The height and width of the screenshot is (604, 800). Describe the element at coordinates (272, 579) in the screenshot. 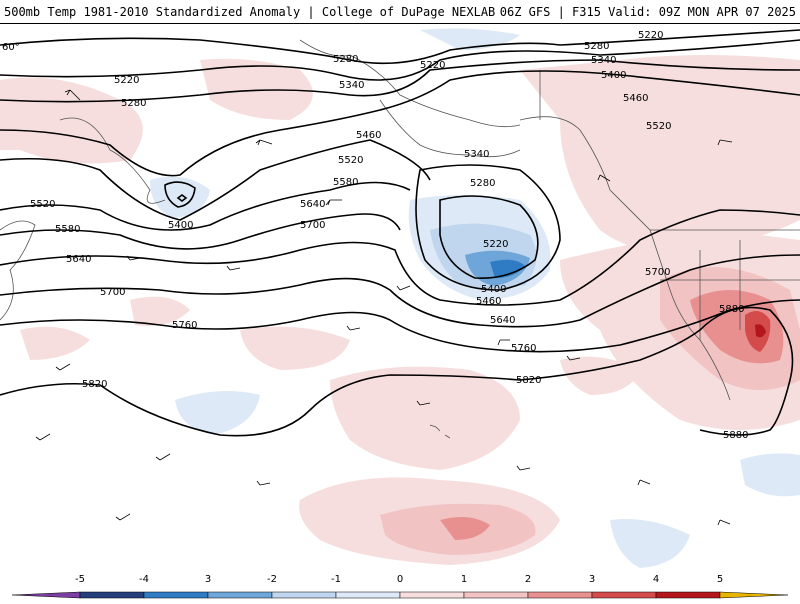

I see `colorbar-tick-label: -2` at that location.